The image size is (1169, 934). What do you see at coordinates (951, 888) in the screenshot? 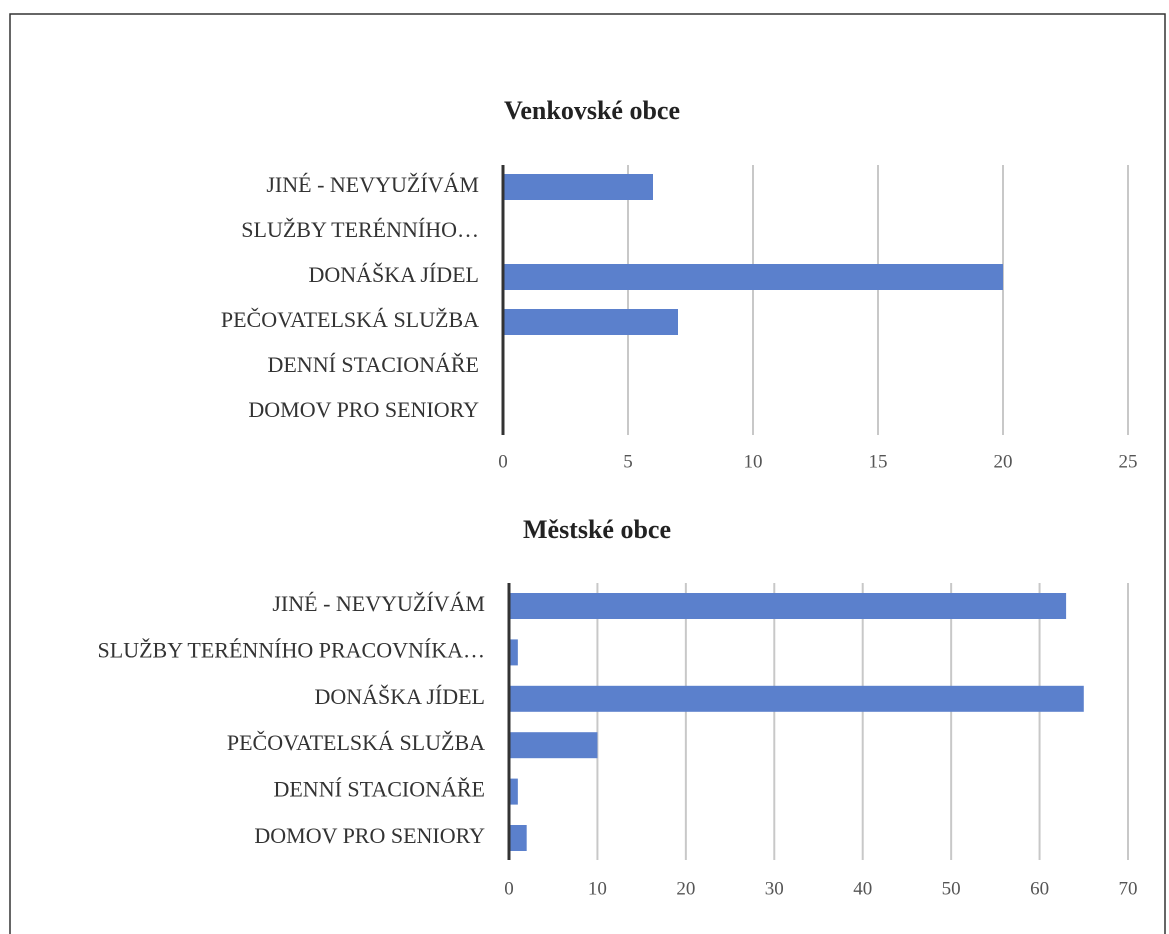
I see `x-tick-label: 50` at bounding box center [951, 888].